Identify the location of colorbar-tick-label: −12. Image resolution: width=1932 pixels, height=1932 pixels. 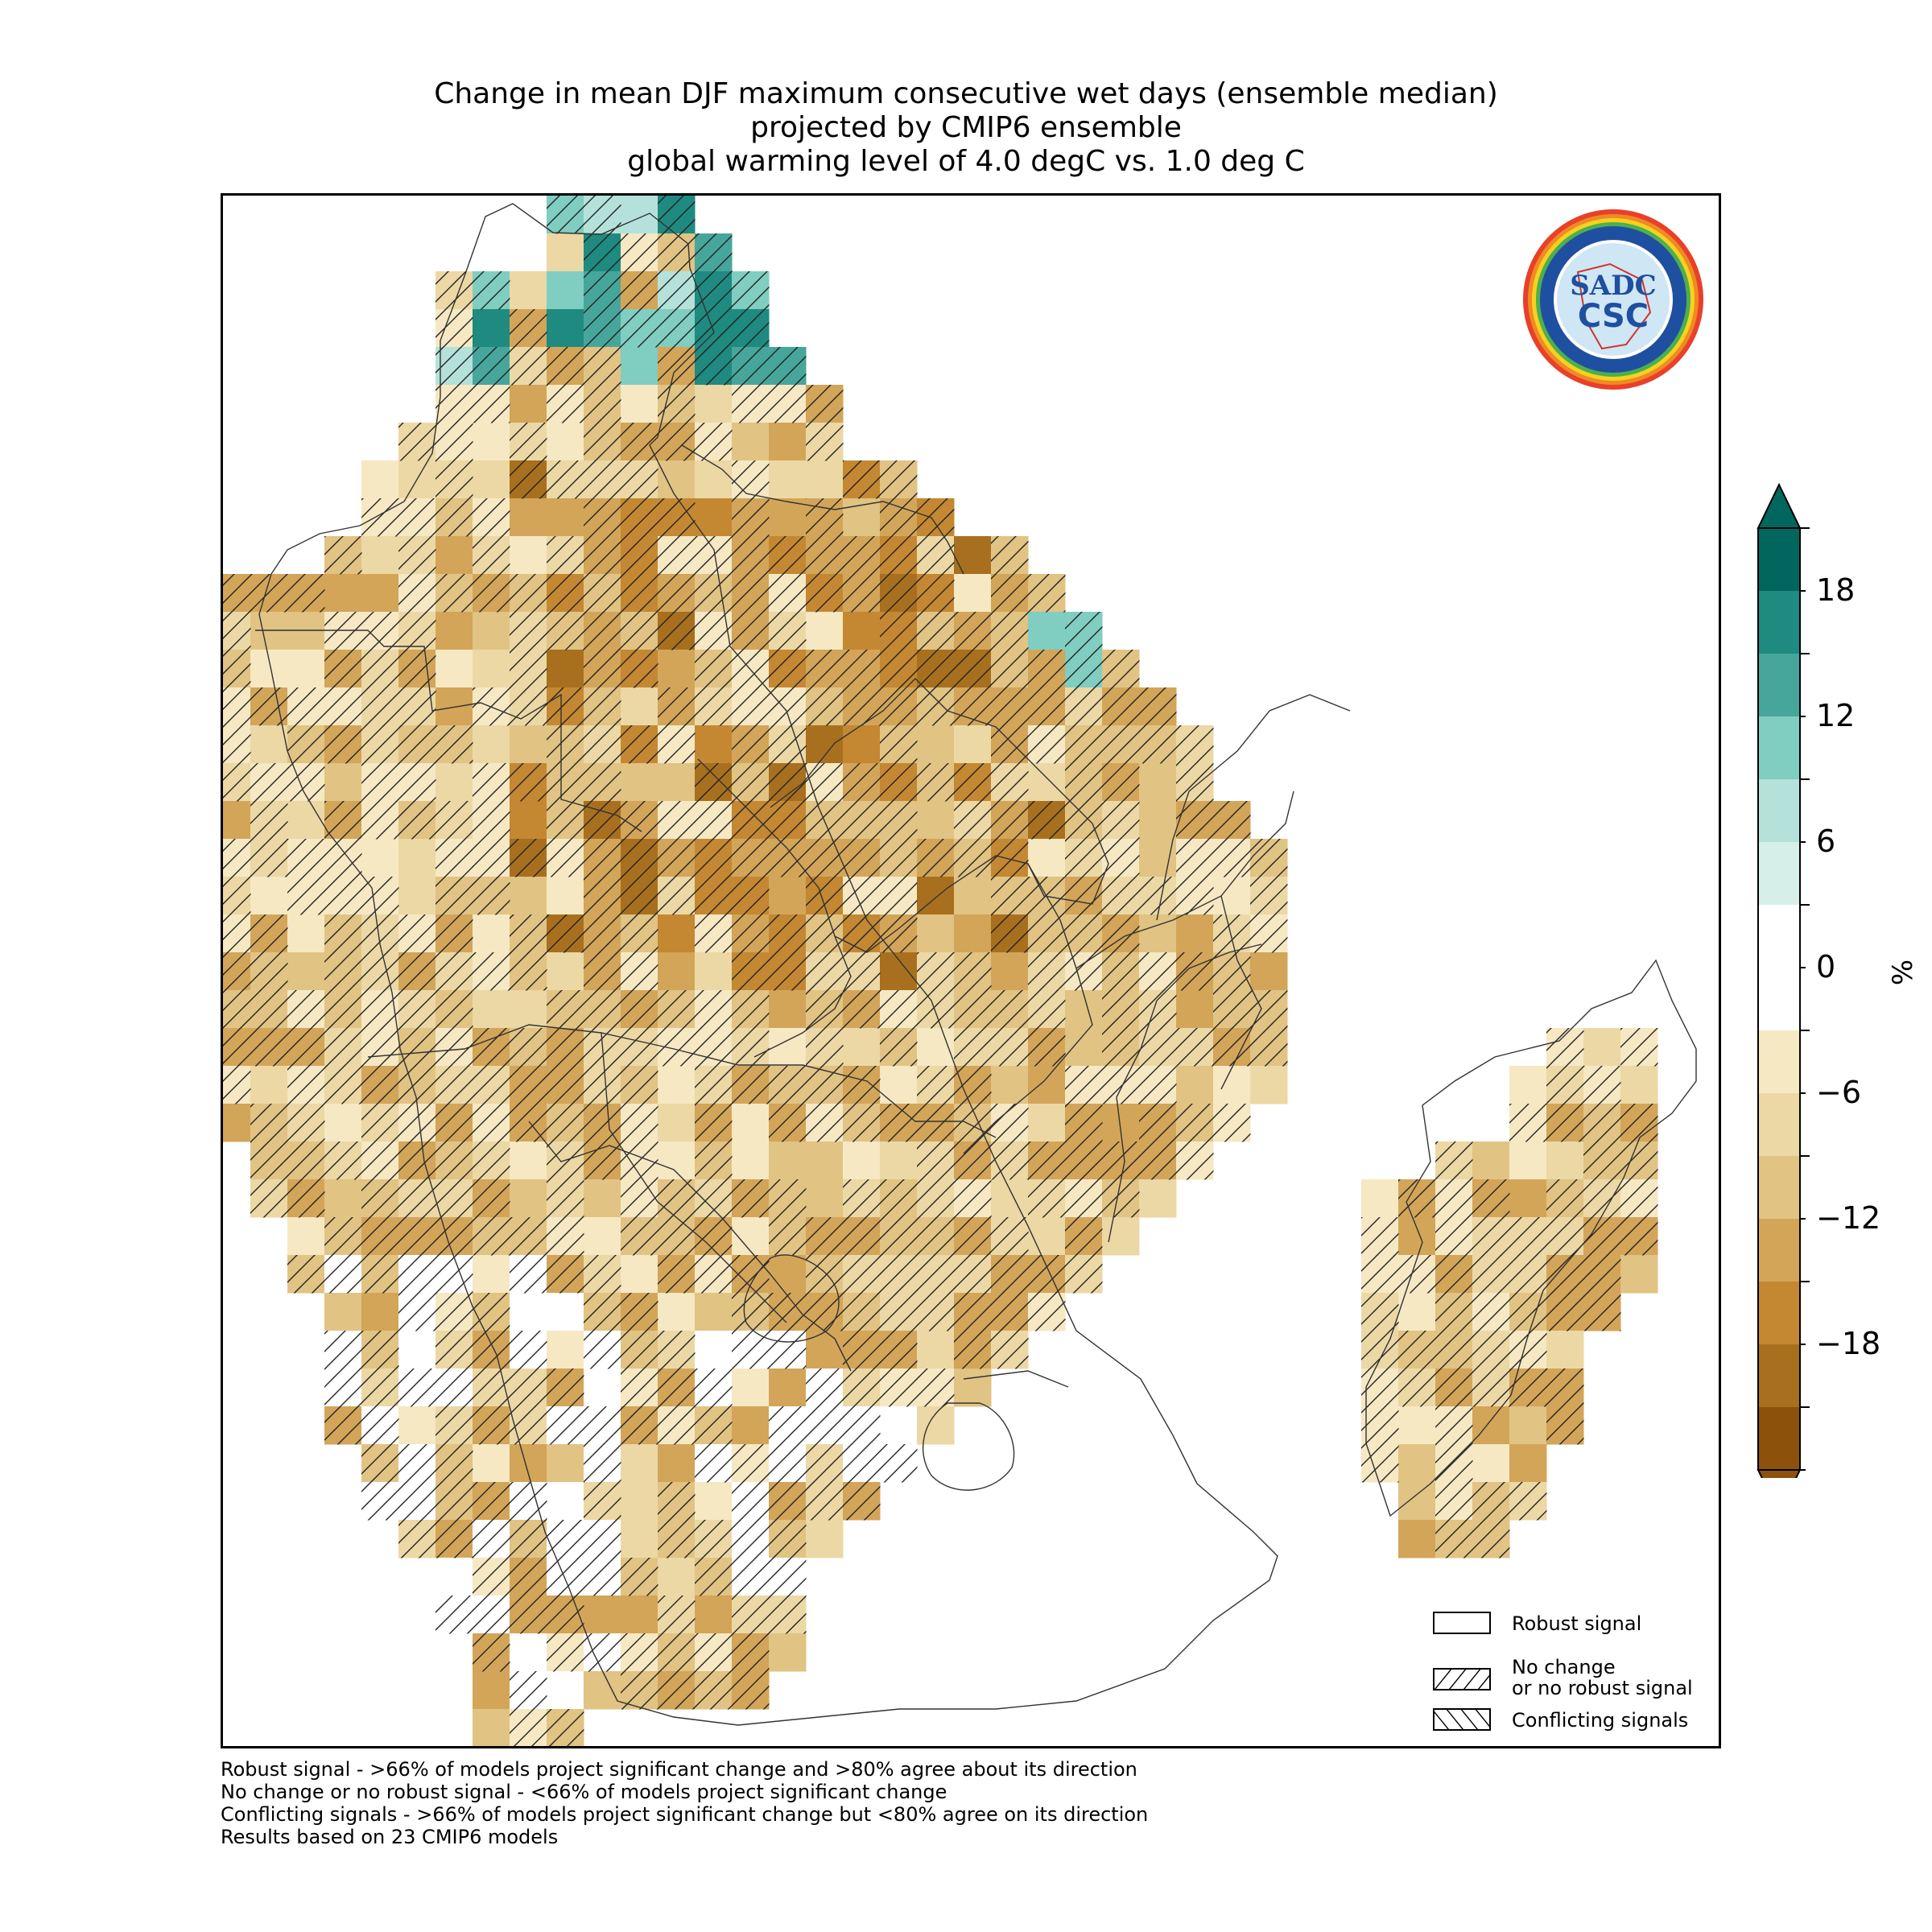
(1848, 1218).